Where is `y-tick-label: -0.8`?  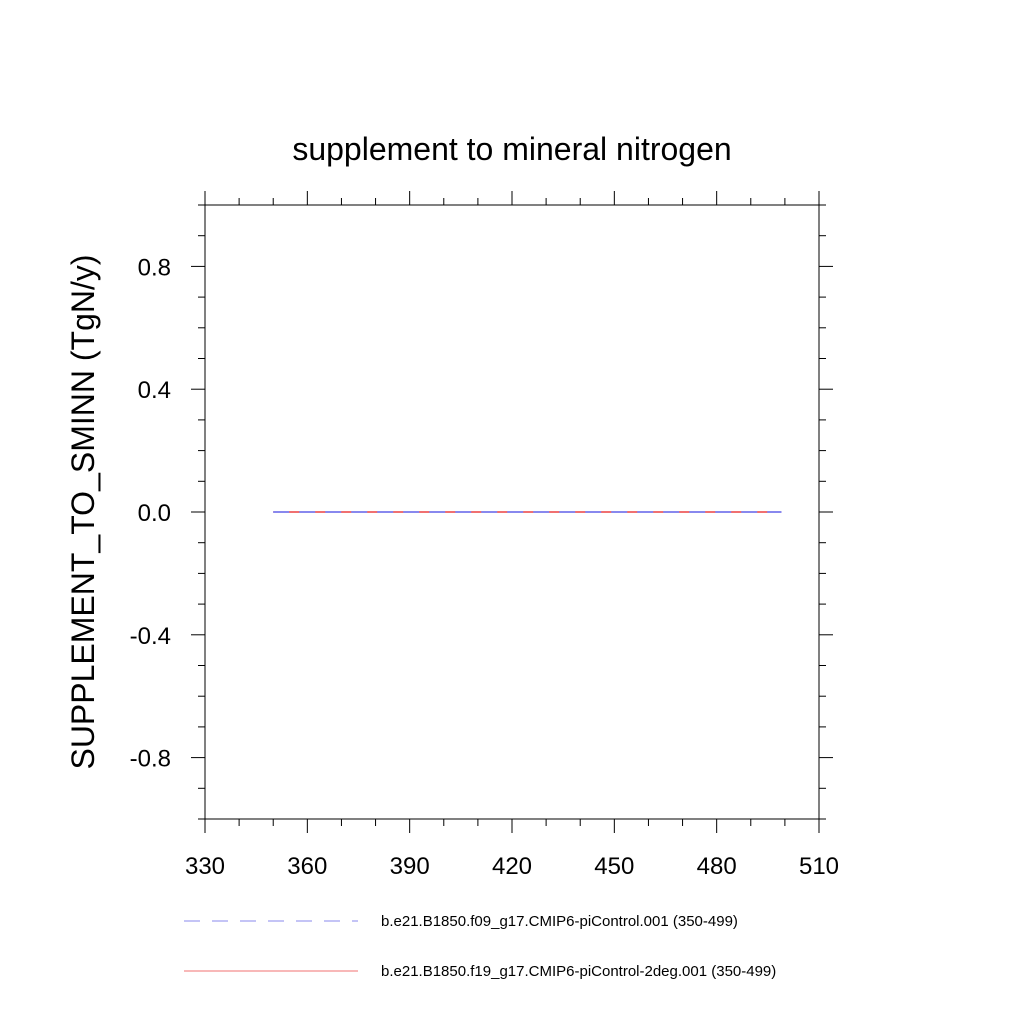
y-tick-label: -0.8 is located at coordinates (150, 759).